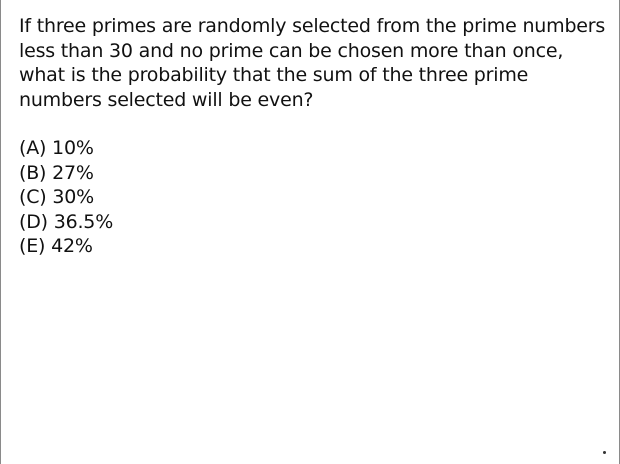 The width and height of the screenshot is (620, 464). Describe the element at coordinates (604, 452) in the screenshot. I see `cursor-dot` at that location.